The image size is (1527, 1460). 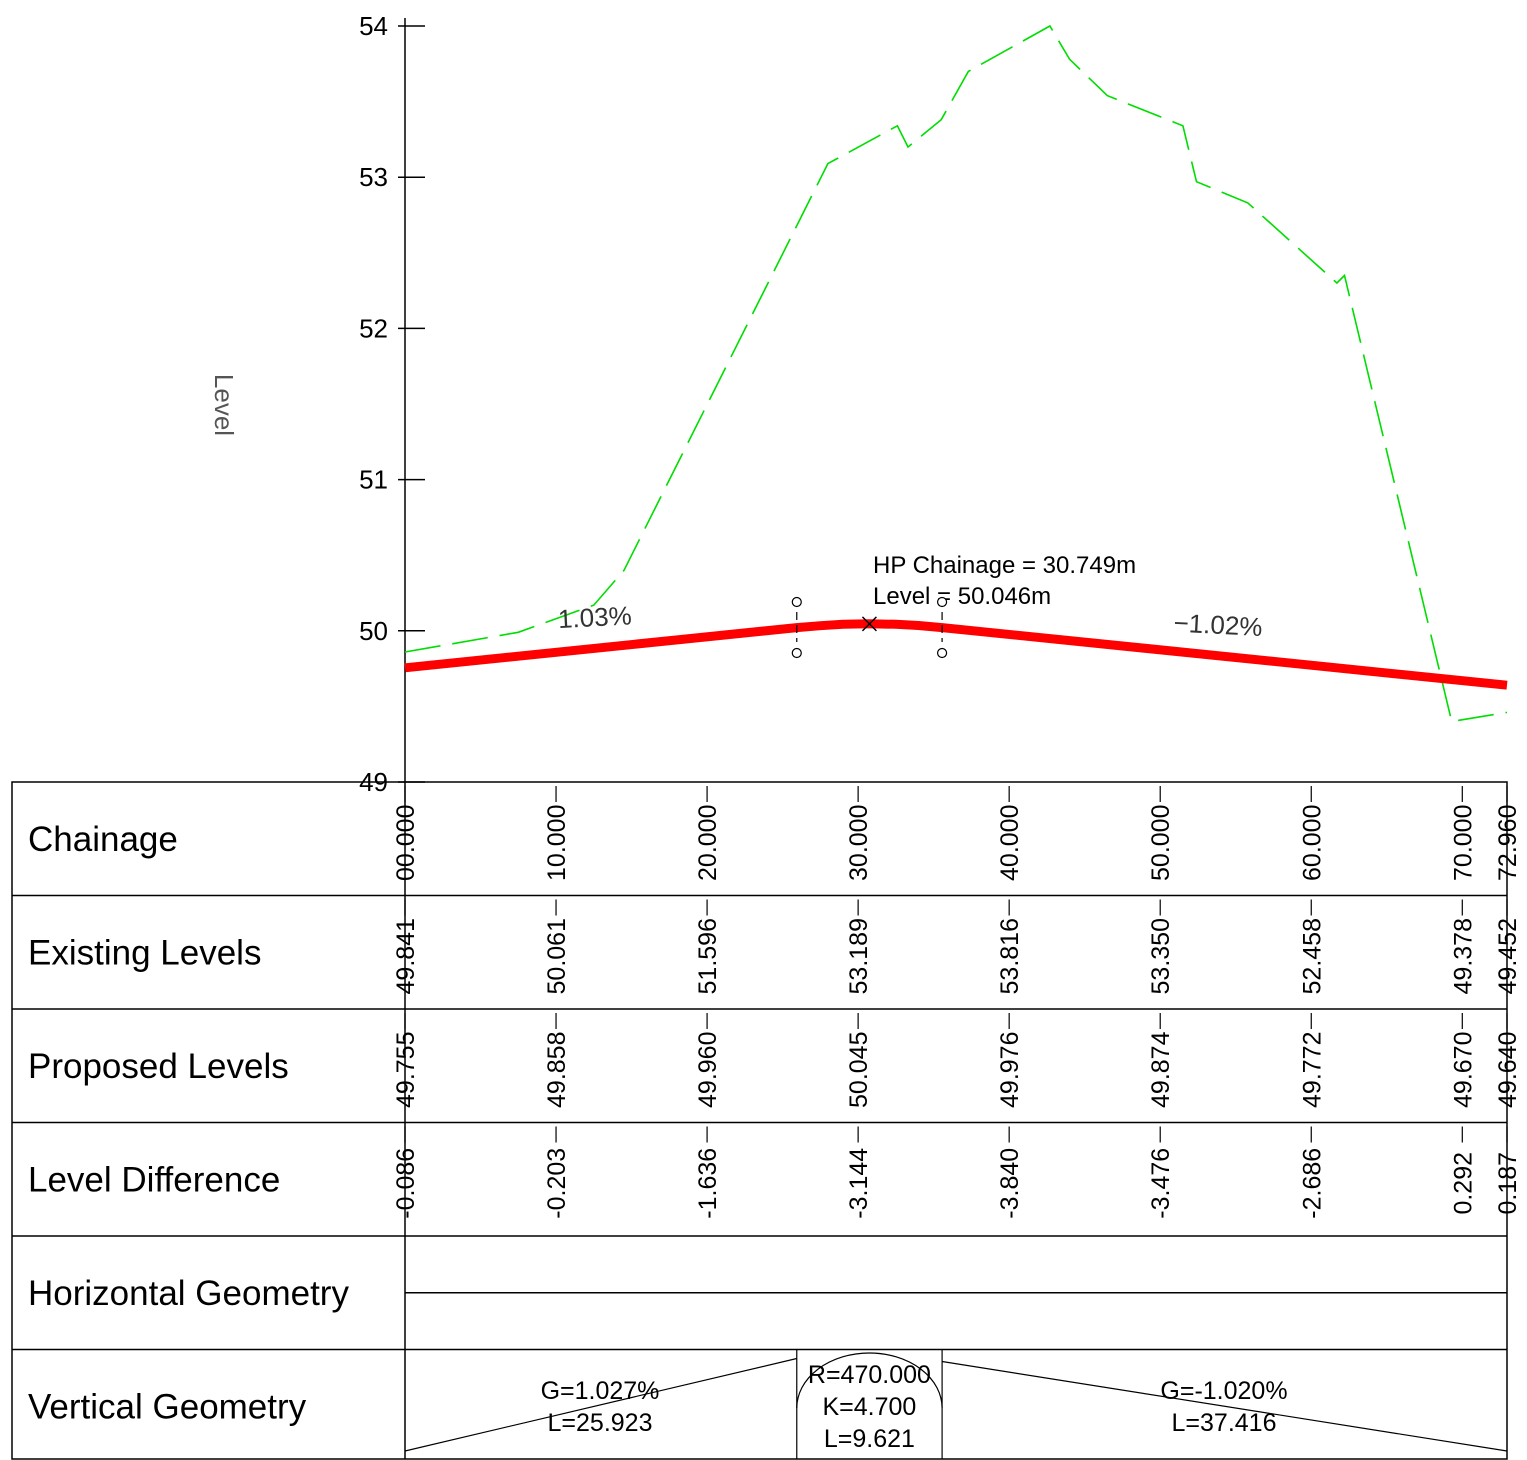 I want to click on proposed-level-value: 49.640, so click(x=1508, y=1070).